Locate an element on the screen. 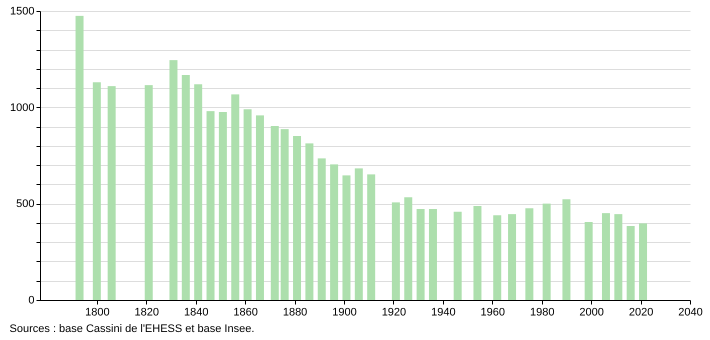  source-note: Sources : base Cassini de l'EHESS et base Insee. is located at coordinates (132, 329).